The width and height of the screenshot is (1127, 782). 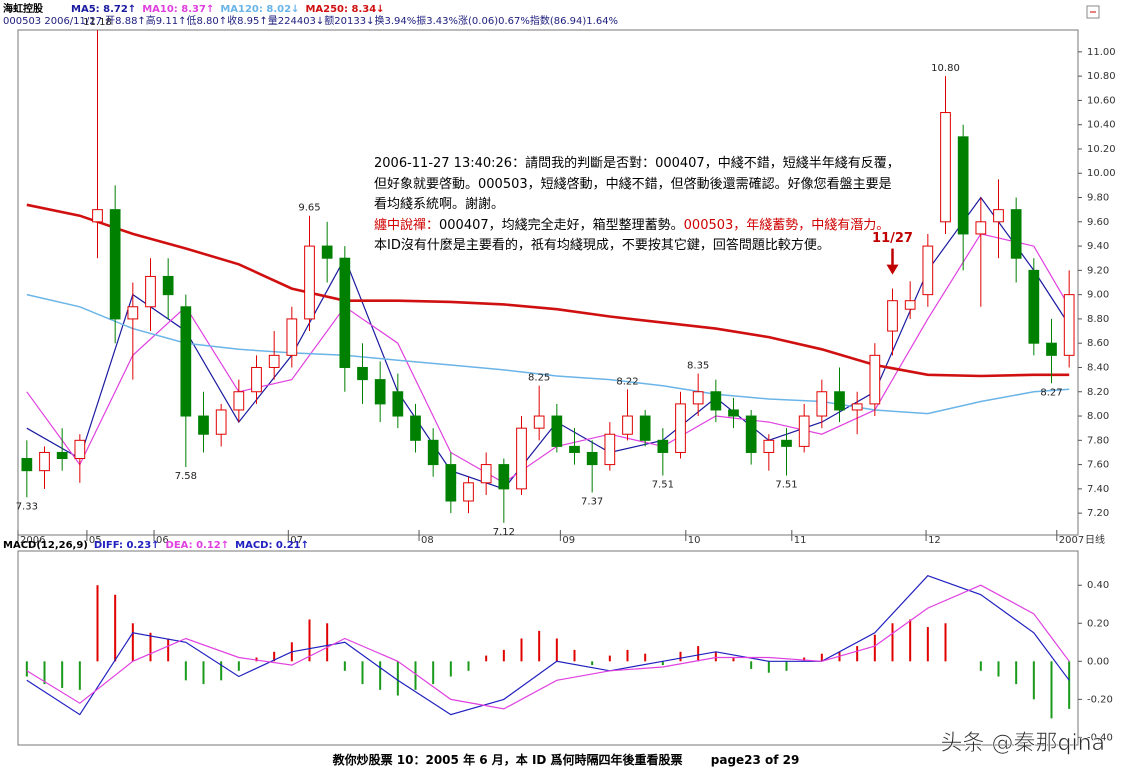 I want to click on watermark: 头条 @秦那qina, so click(x=1023, y=743).